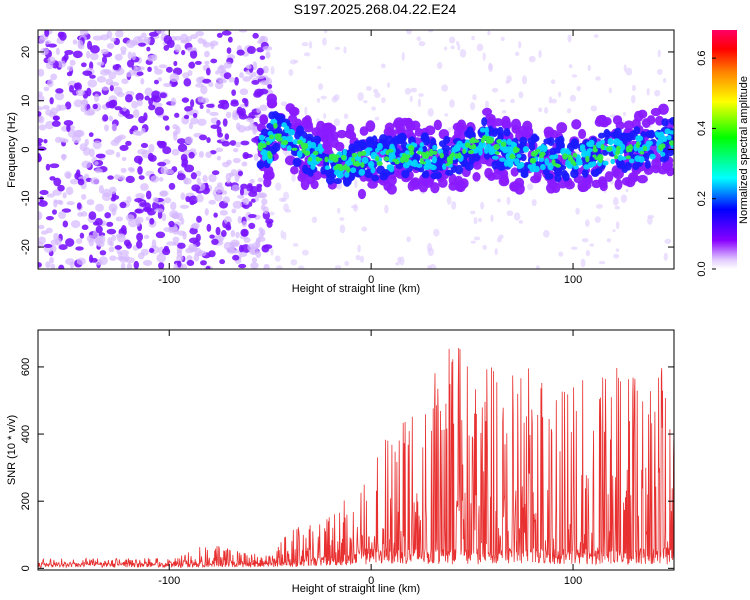 This screenshot has width=750, height=600. What do you see at coordinates (371, 280) in the screenshot?
I see `x-tick-label: 0` at bounding box center [371, 280].